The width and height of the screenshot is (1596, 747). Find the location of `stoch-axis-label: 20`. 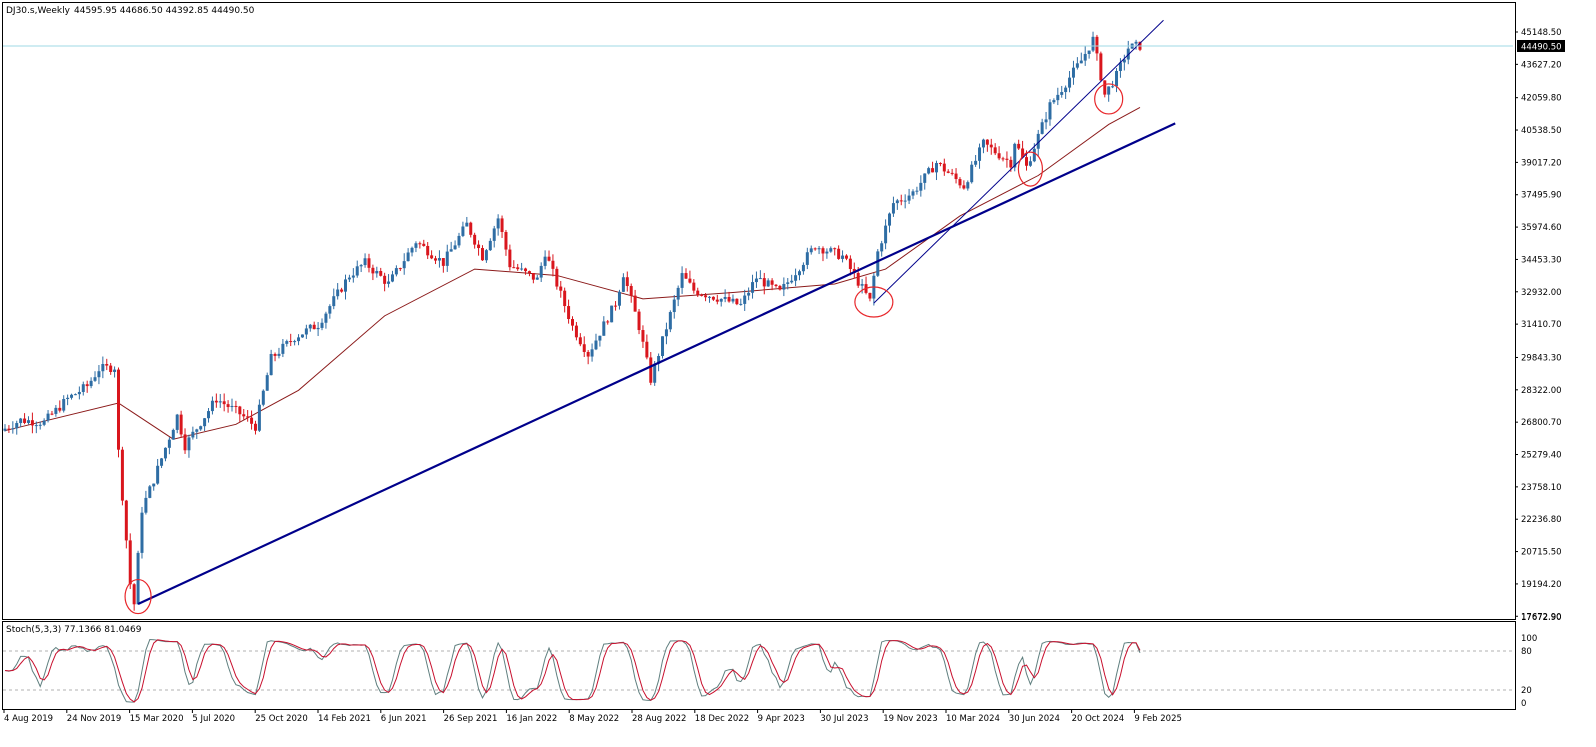

stoch-axis-label: 20 is located at coordinates (1526, 691).